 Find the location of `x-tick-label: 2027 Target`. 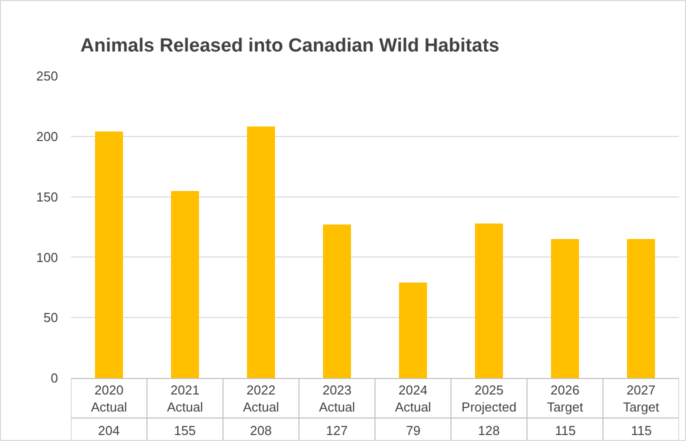

x-tick-label: 2027 Target is located at coordinates (641, 398).